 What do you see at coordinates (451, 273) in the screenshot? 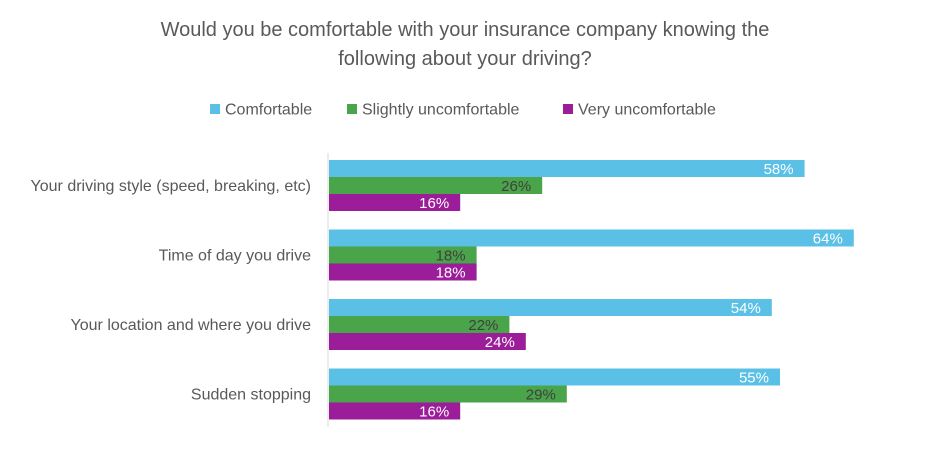
I see `data-label-very-uncomfortable: 18%` at bounding box center [451, 273].